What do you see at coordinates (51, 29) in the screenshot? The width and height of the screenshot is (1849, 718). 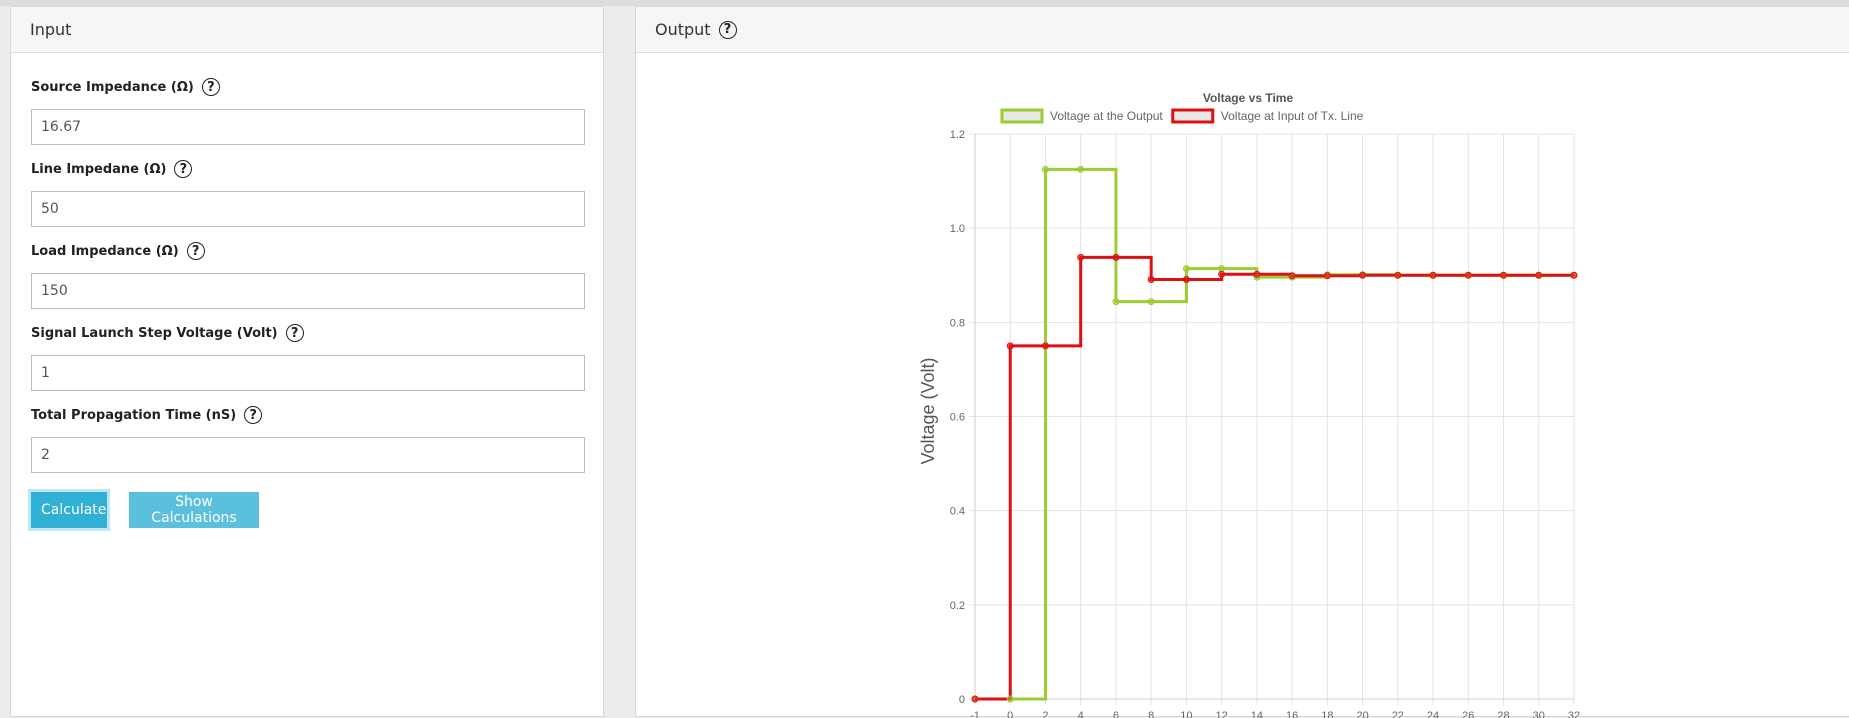 I see `input-panel-title: Input` at bounding box center [51, 29].